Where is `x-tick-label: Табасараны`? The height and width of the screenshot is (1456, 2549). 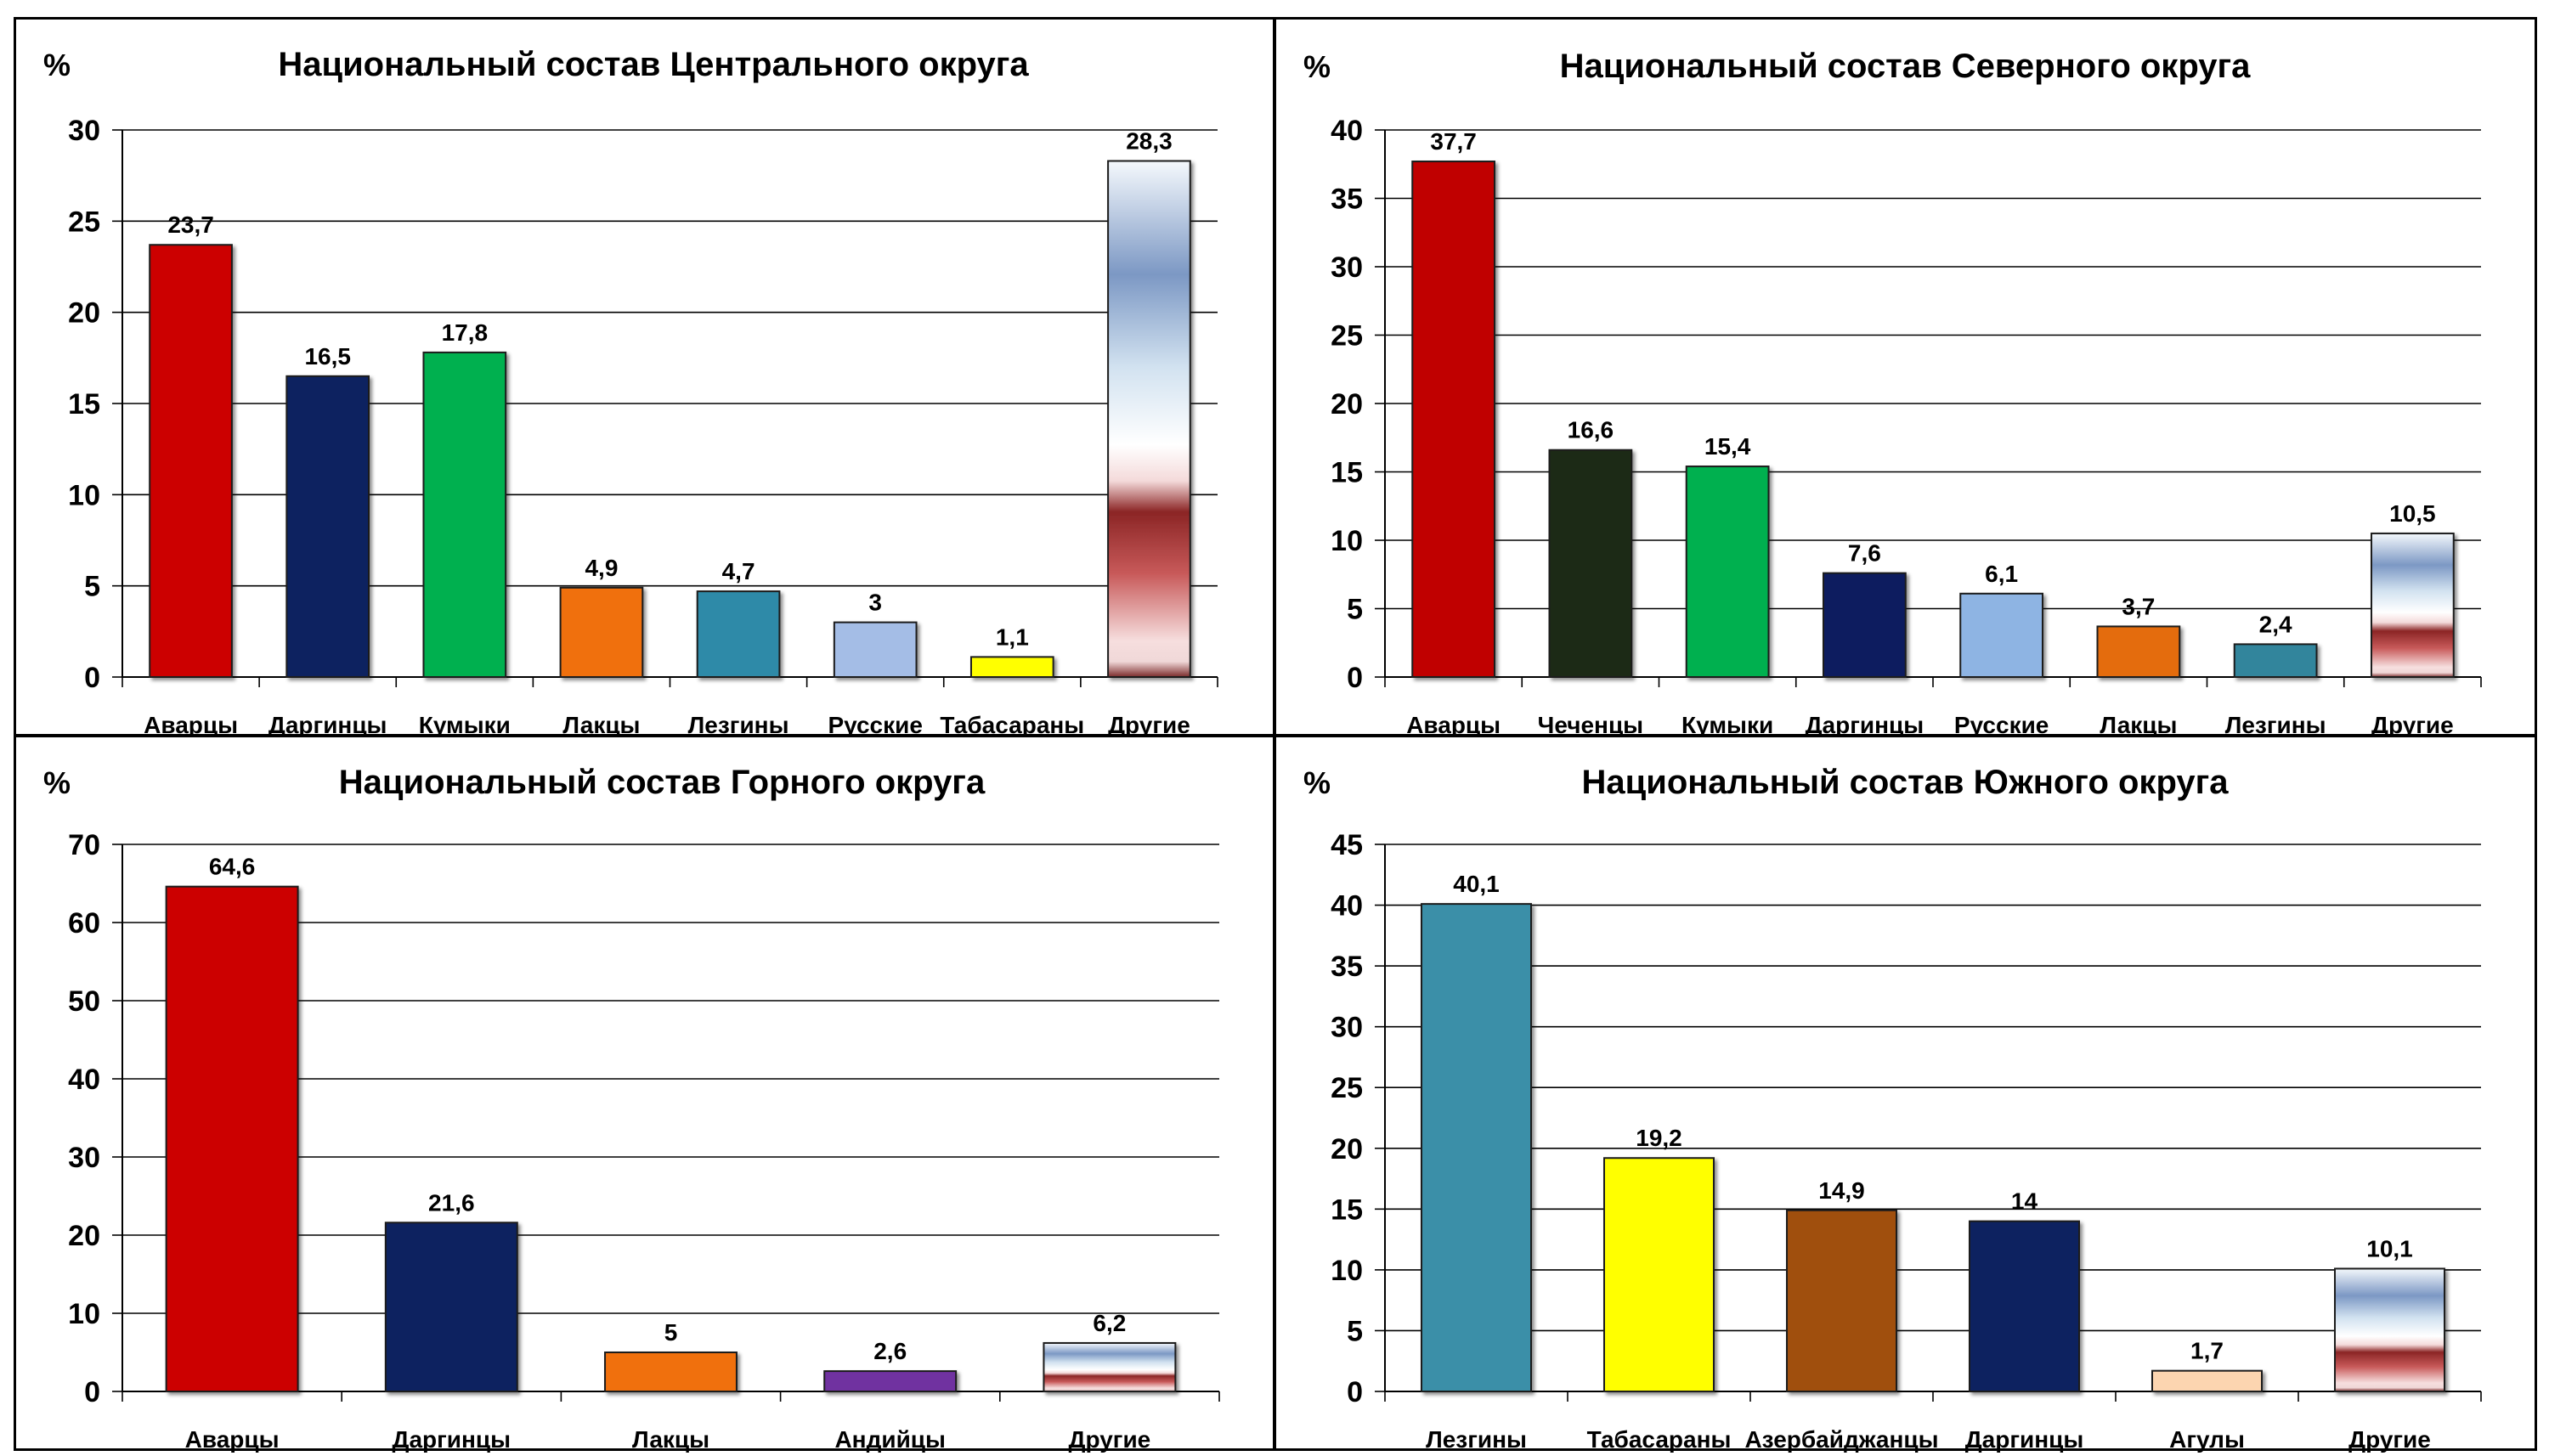
x-tick-label: Табасараны is located at coordinates (1012, 725).